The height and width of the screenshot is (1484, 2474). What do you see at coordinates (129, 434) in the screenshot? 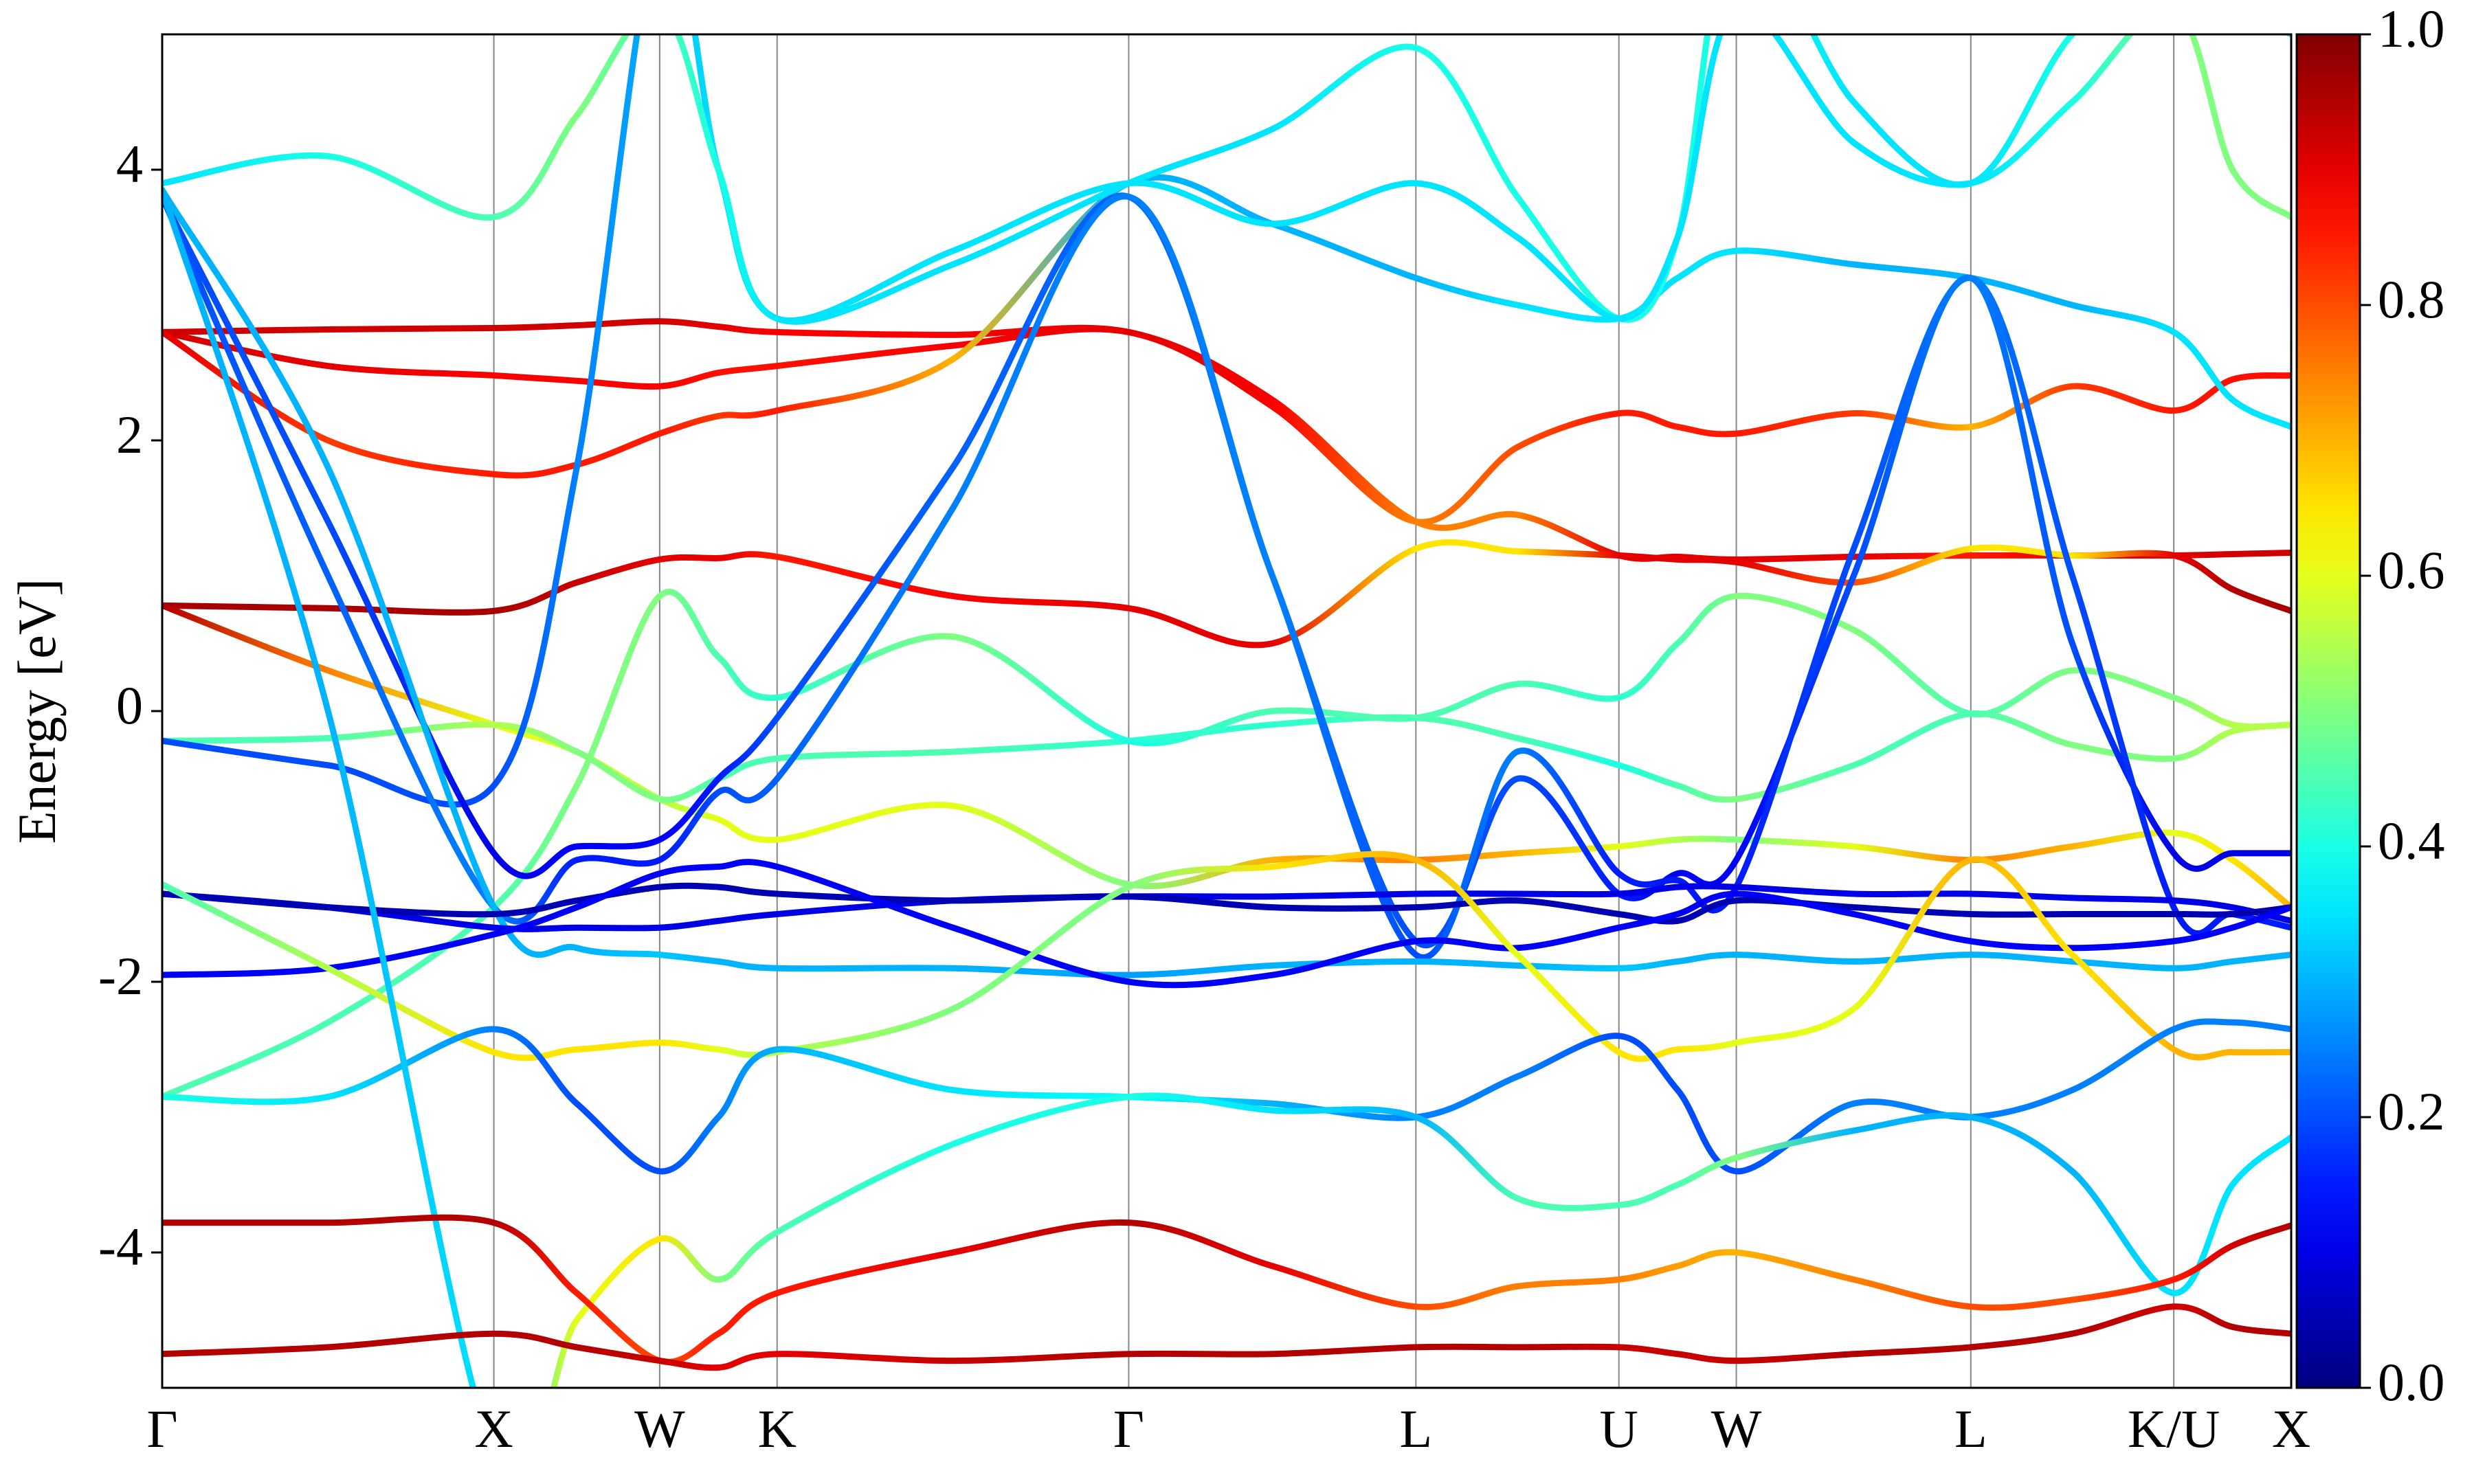
I see `y-tick-label: 2` at bounding box center [129, 434].